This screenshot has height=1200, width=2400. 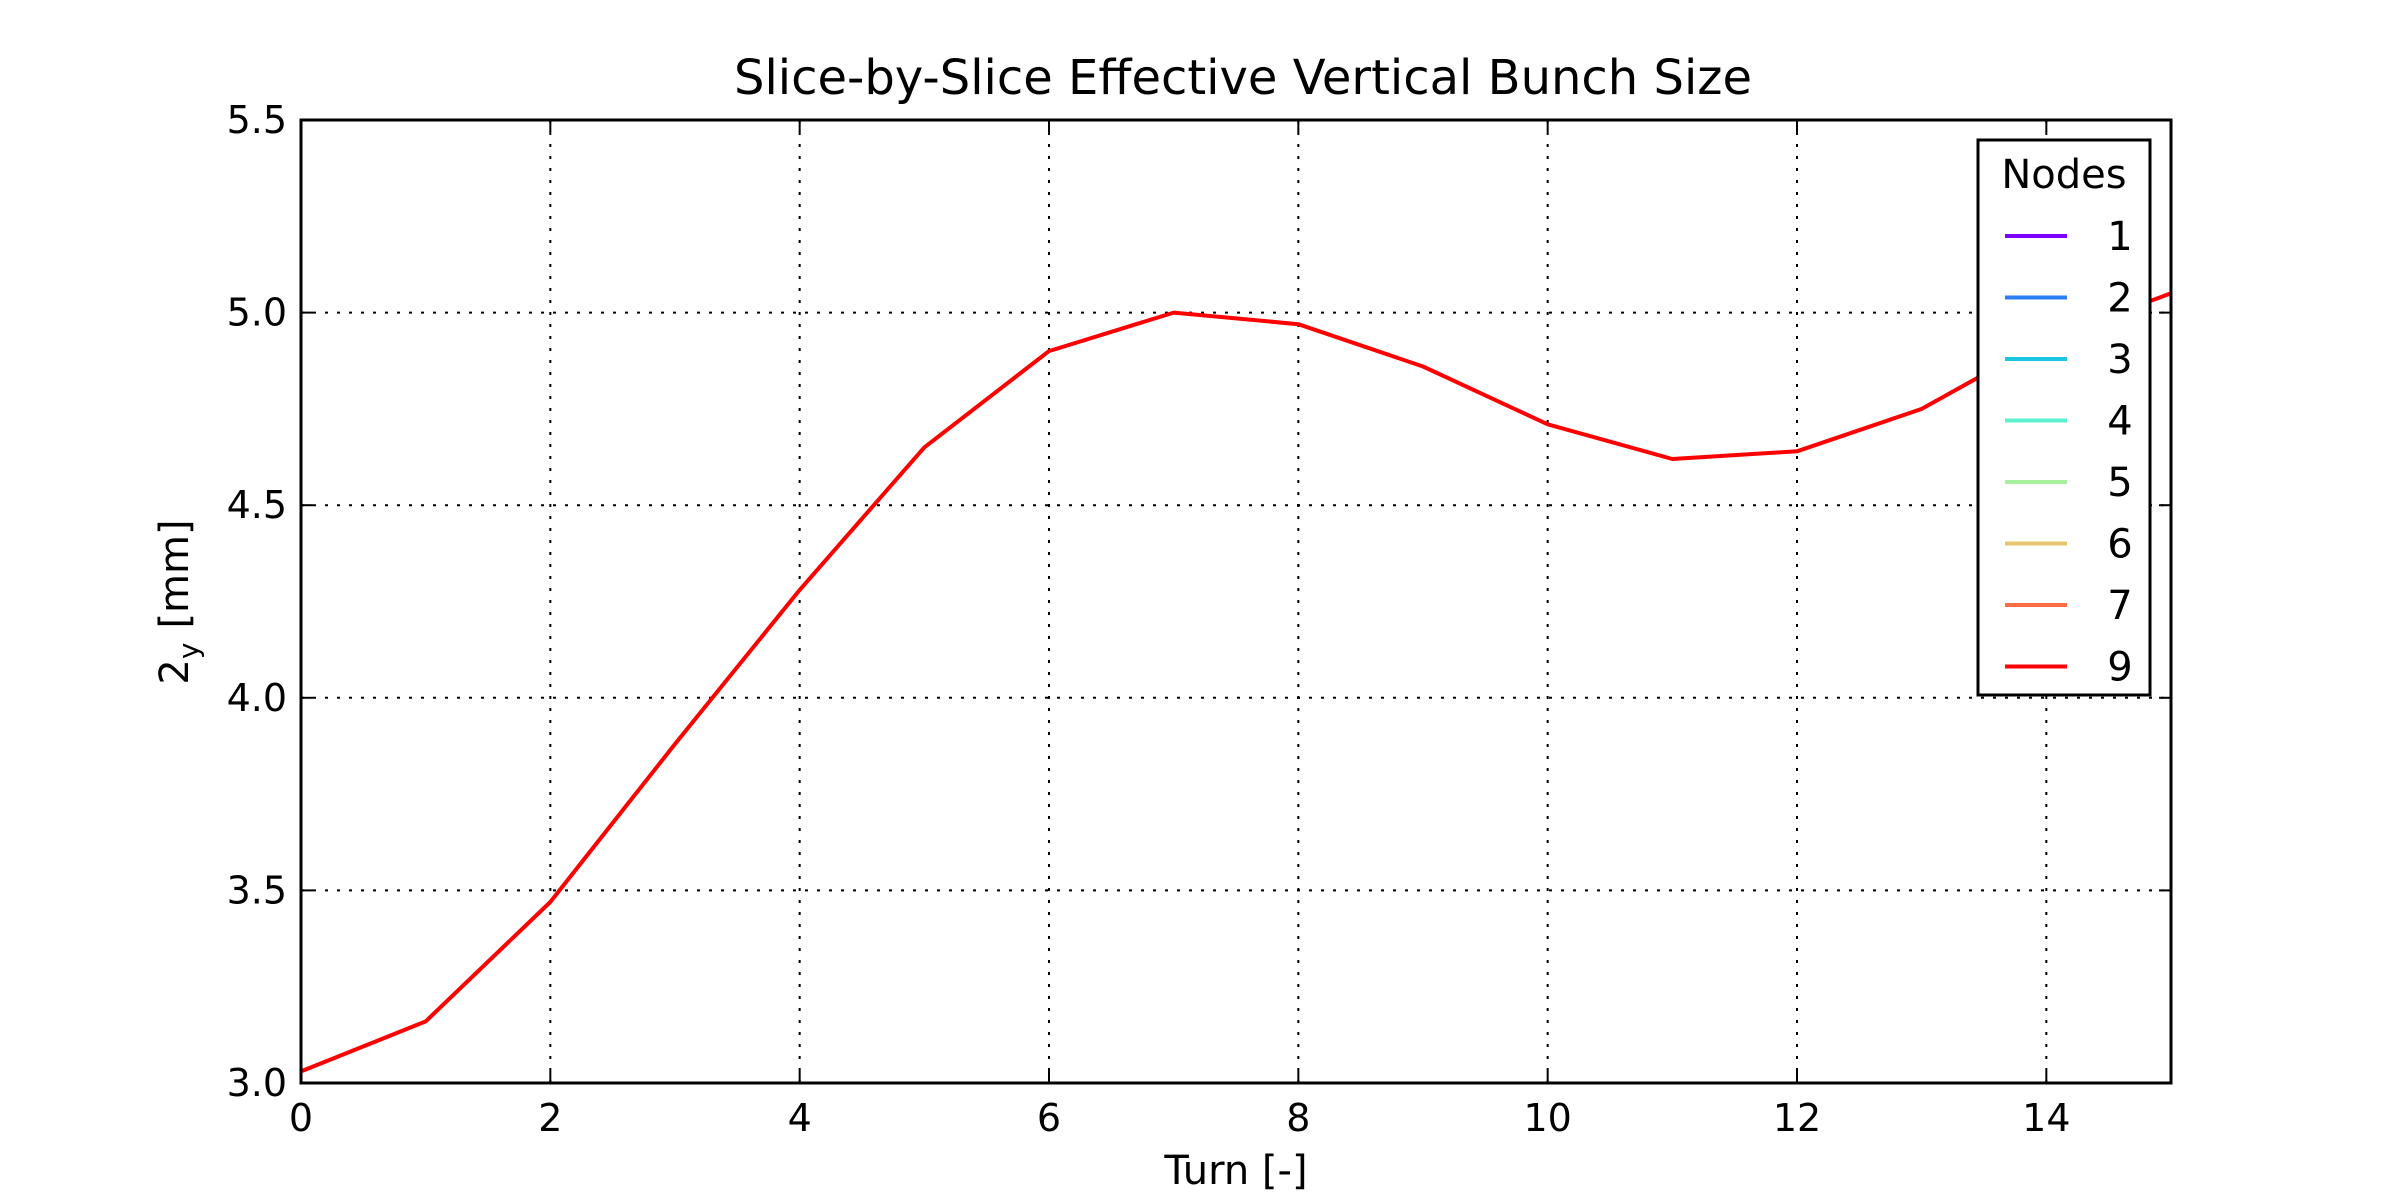 What do you see at coordinates (550, 1118) in the screenshot?
I see `x-tick-label: 2` at bounding box center [550, 1118].